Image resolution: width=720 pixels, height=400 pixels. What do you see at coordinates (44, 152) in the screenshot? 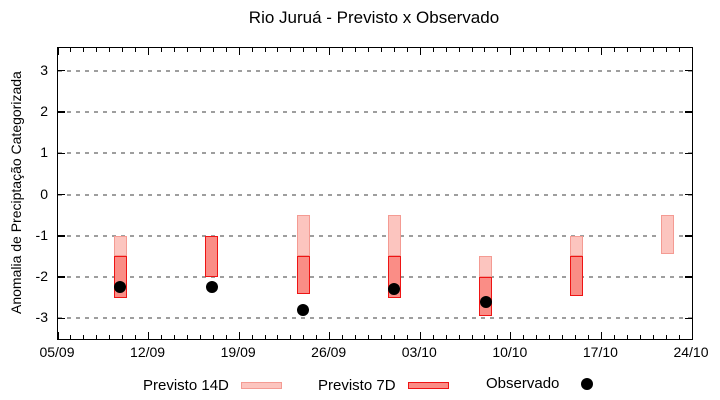
I see `y-tick-label: 1` at bounding box center [44, 152].